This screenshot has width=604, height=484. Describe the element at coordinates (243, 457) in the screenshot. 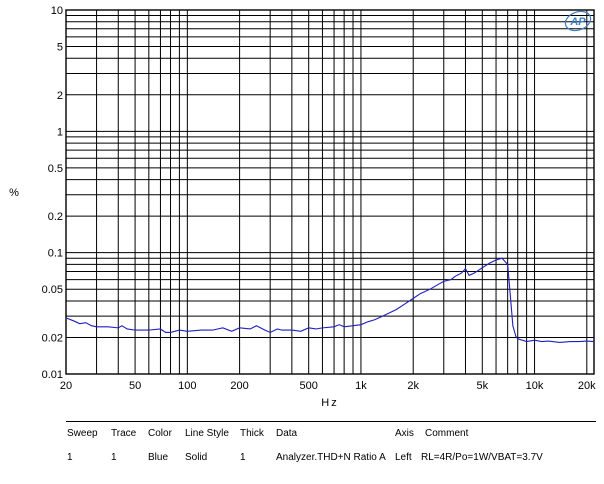

I see `legend-cell-thick: 1` at that location.